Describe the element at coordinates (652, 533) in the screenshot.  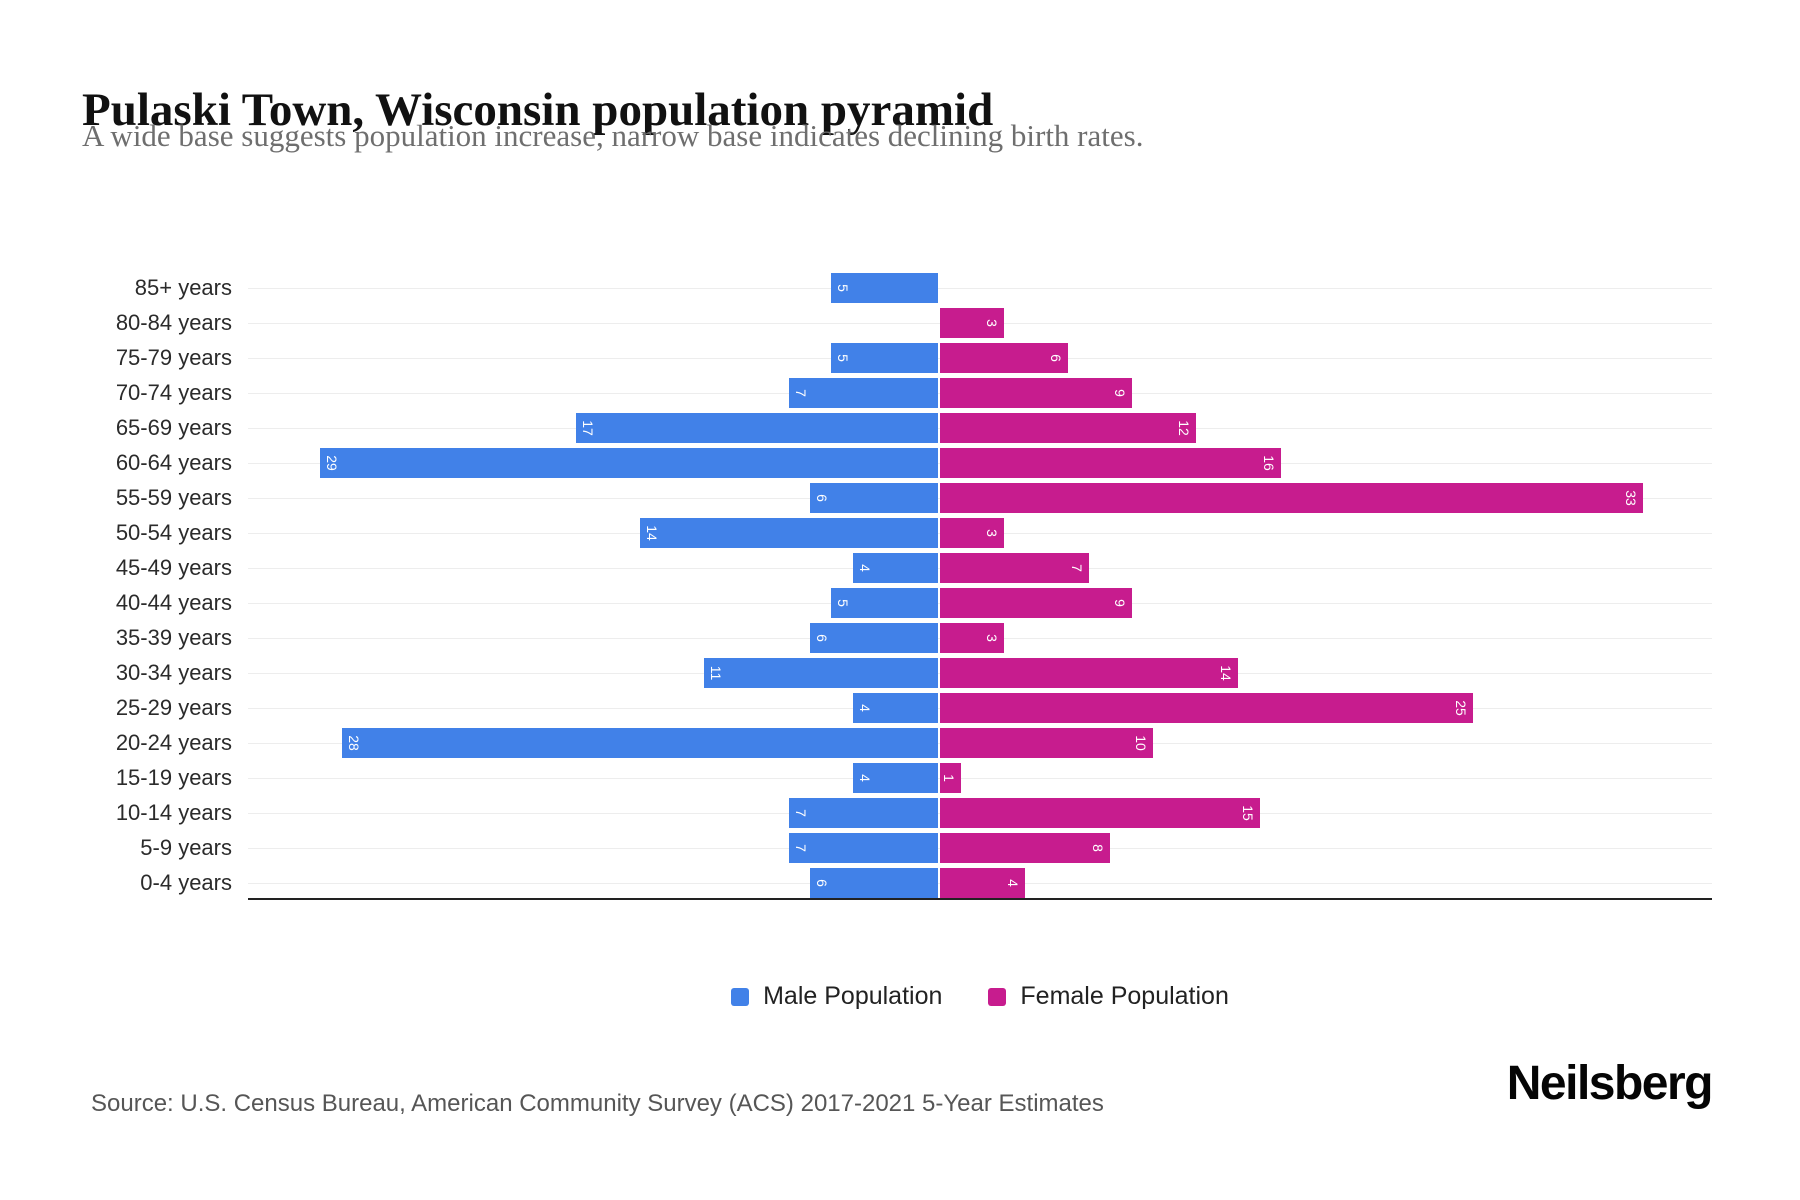
I see `male-bar-value: 14` at that location.